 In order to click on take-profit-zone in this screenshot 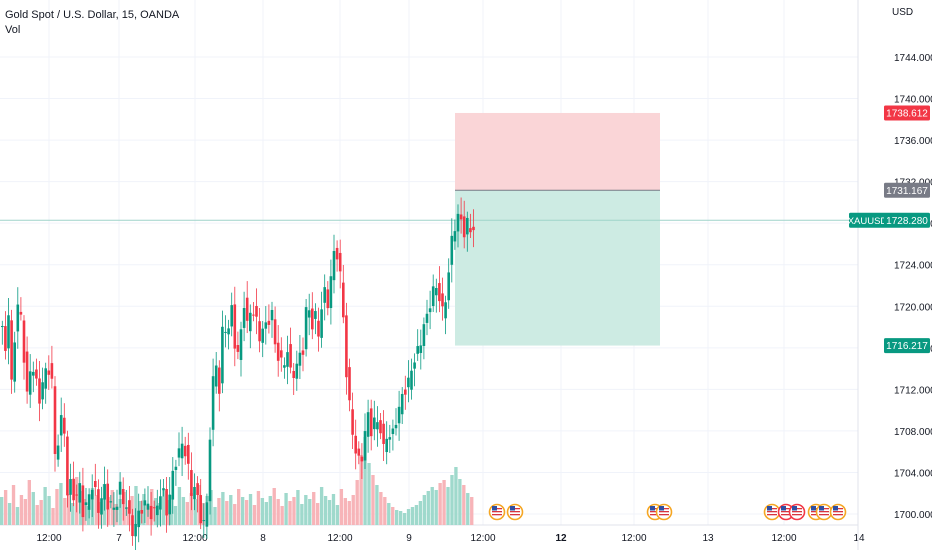, I will do `click(557, 268)`.